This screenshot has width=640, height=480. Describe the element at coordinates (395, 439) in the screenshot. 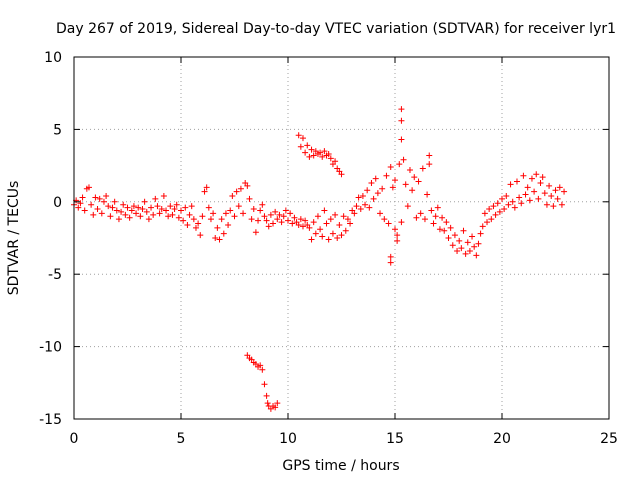

I see `x-tick-label: 15` at that location.